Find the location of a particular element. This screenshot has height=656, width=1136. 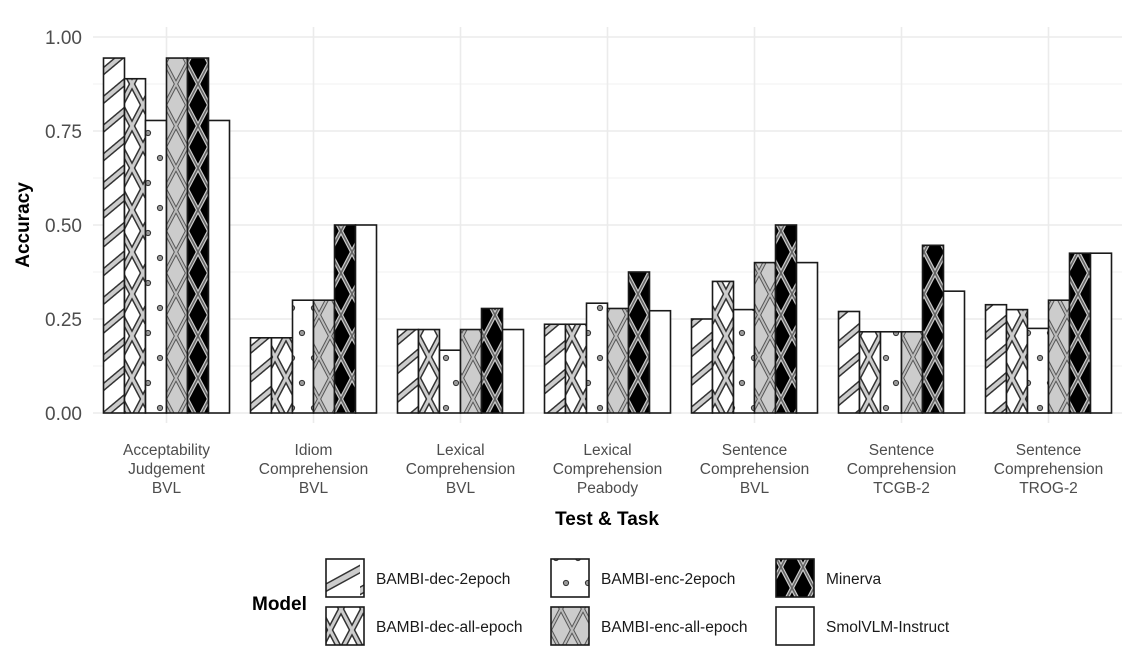

x-tick-label: Lexical Comprehension BVL is located at coordinates (460, 469).